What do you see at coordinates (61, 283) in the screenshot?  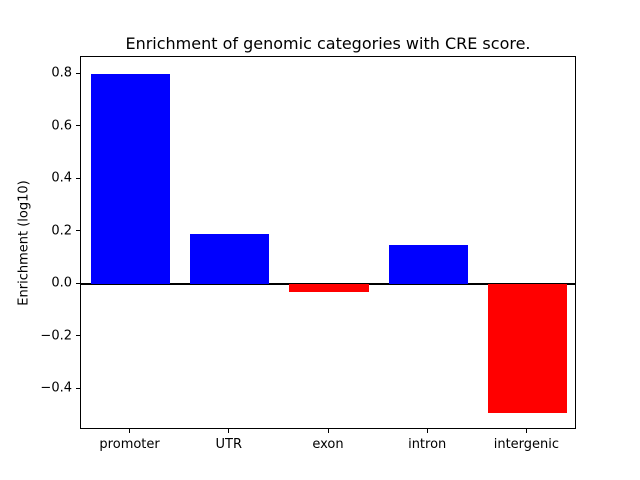 I see `y-tick-label: 0.0` at bounding box center [61, 283].